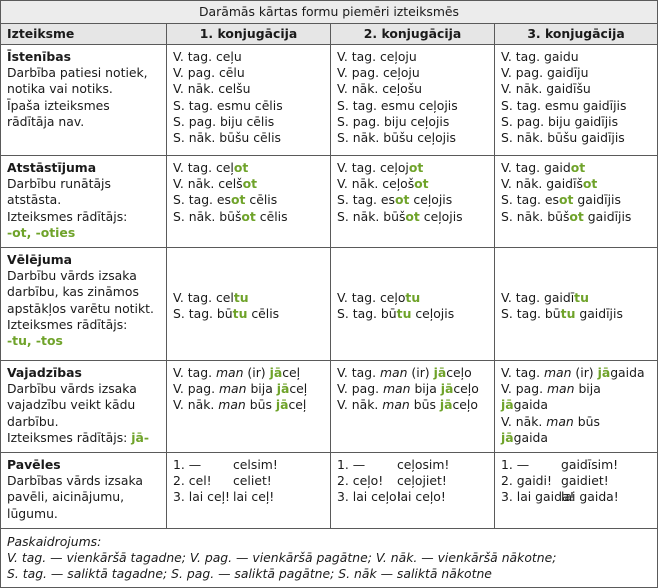  What do you see at coordinates (203, 297) in the screenshot?
I see `form-text: V. tag. cel` at bounding box center [203, 297].